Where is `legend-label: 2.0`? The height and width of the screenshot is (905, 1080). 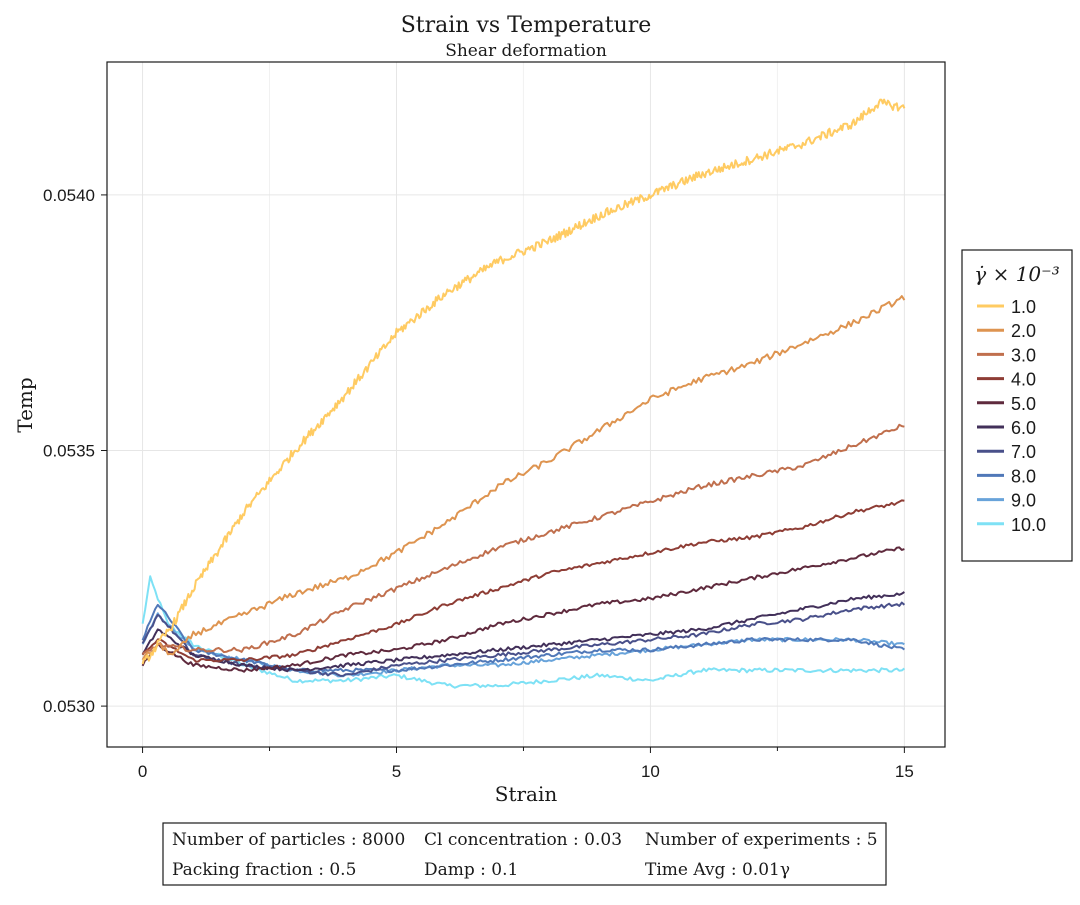 legend-label: 2.0 is located at coordinates (1023, 331).